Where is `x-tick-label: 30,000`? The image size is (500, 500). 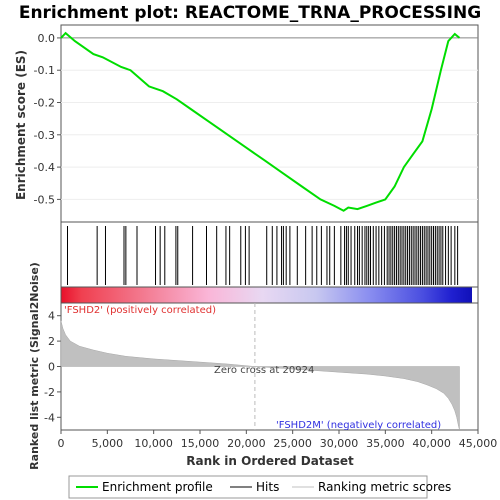
x-tick-label: 30,000 is located at coordinates (339, 443).